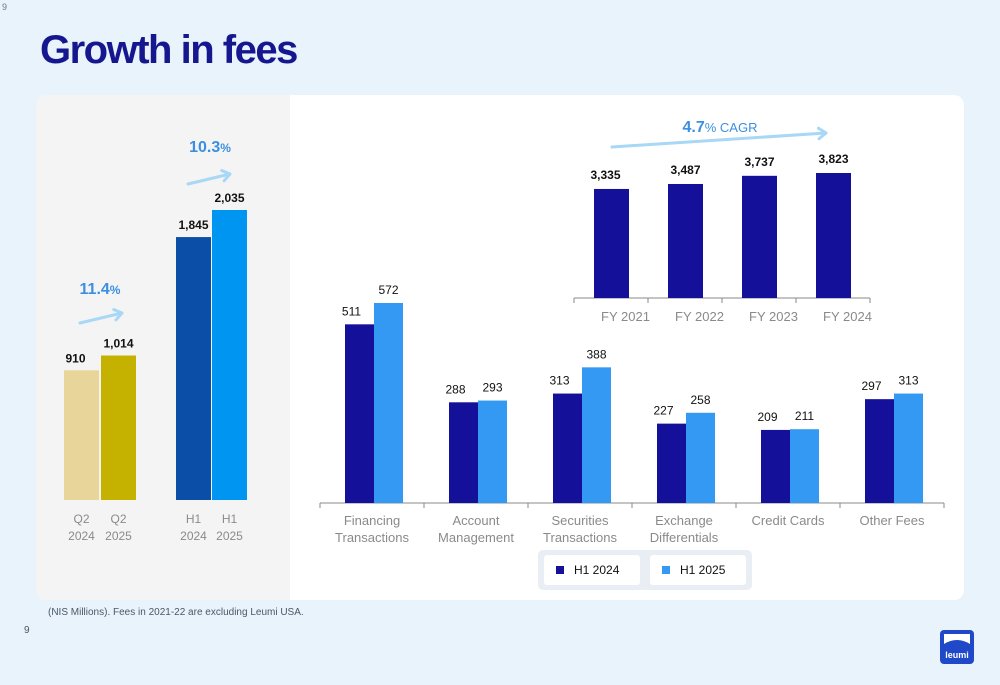 This screenshot has height=685, width=1000. What do you see at coordinates (209, 179) in the screenshot?
I see `growth-arrow-h1-shaft` at bounding box center [209, 179].